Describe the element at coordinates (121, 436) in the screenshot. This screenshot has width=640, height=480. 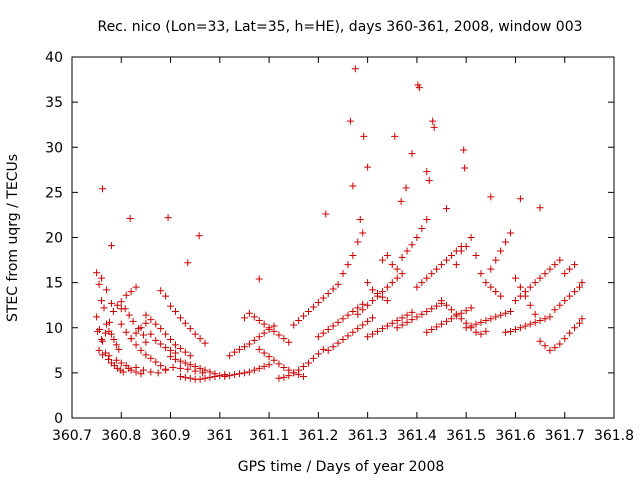
I see `x-tick-label: 360.8` at that location.